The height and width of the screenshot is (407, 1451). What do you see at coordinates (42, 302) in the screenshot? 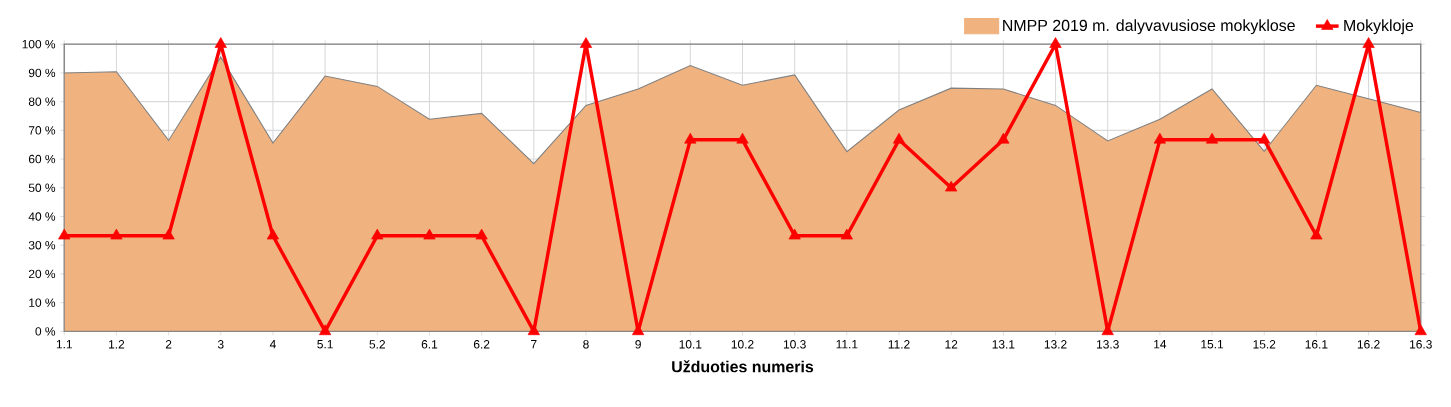
I see `y-tick-label: 10 %` at bounding box center [42, 302].